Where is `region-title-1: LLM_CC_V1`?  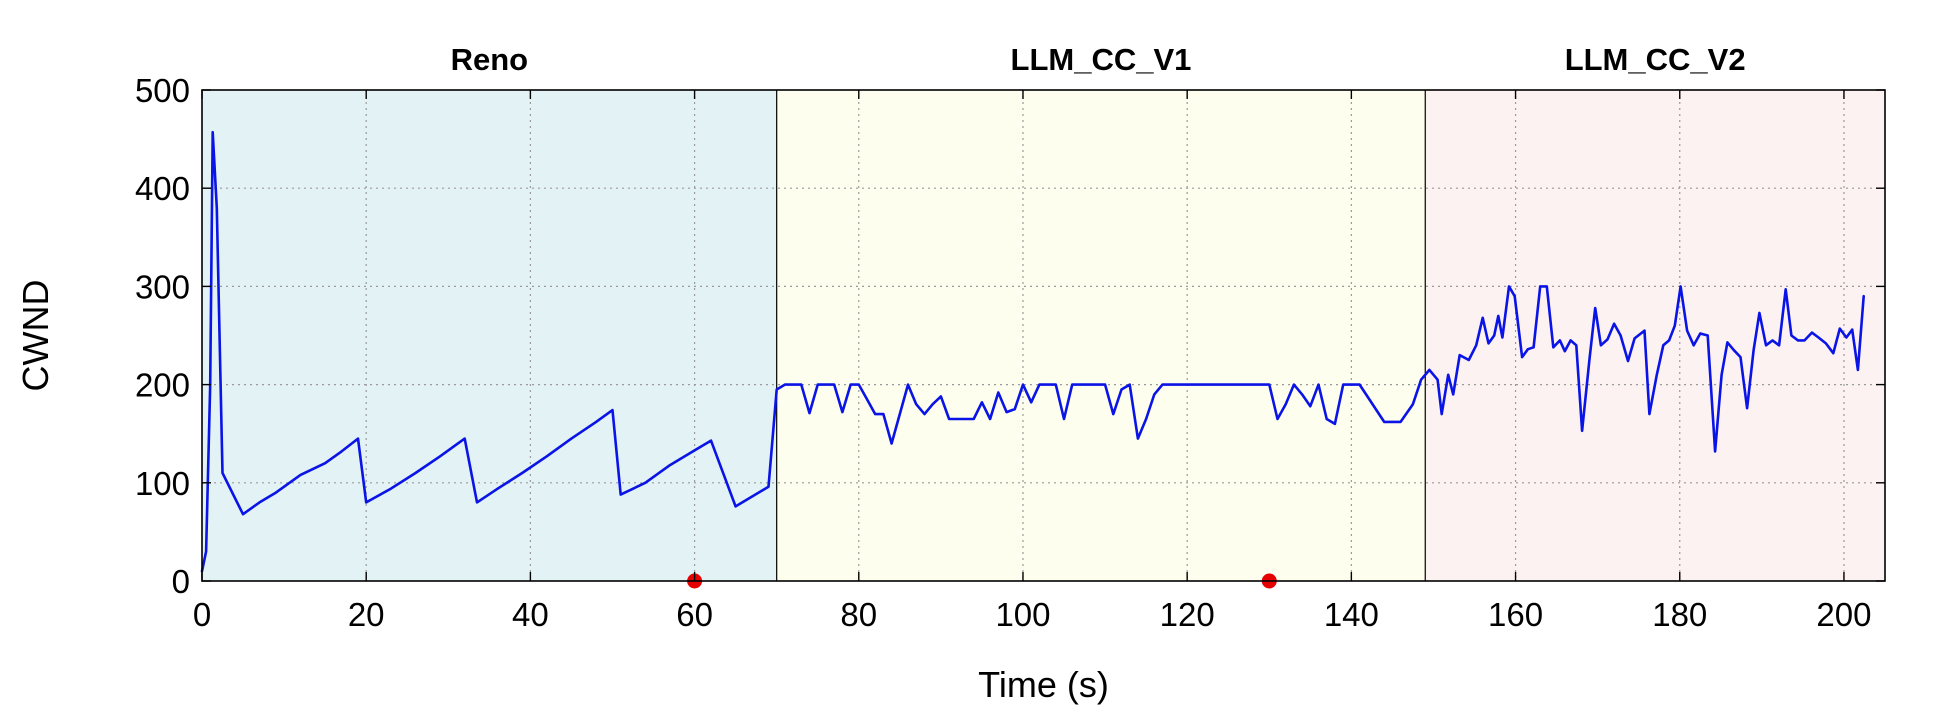 region-title-1: LLM_CC_V1 is located at coordinates (1101, 59).